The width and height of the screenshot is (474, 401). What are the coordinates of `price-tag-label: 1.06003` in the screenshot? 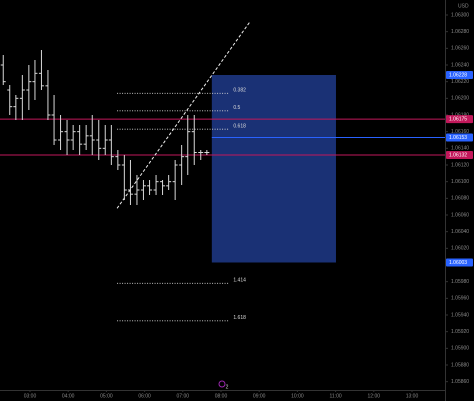 It's located at (458, 263).